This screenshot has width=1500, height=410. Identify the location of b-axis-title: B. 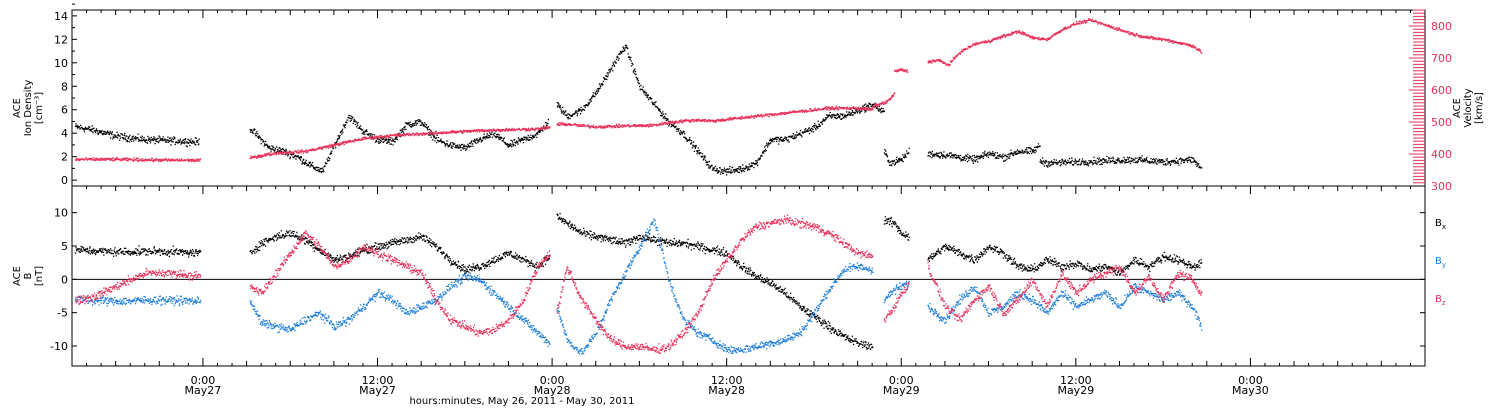
(28, 275).